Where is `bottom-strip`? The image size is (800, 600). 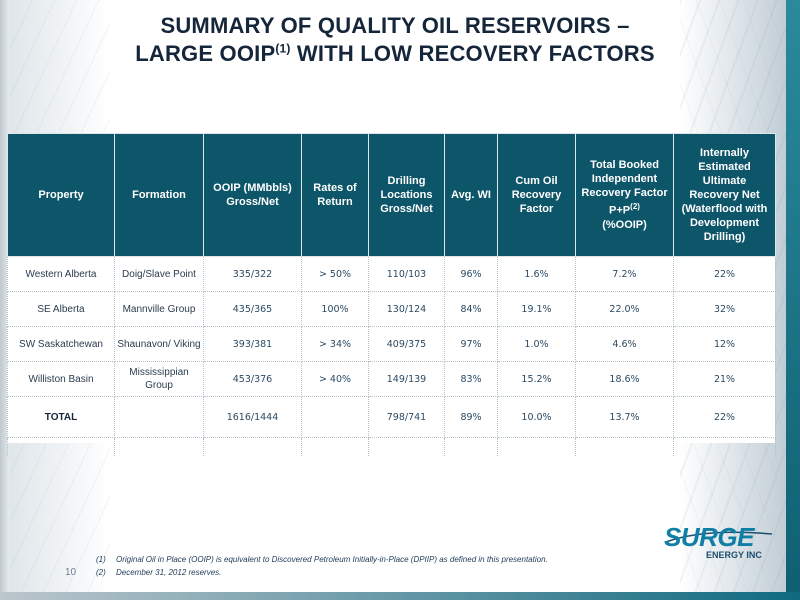 bottom-strip is located at coordinates (400, 596).